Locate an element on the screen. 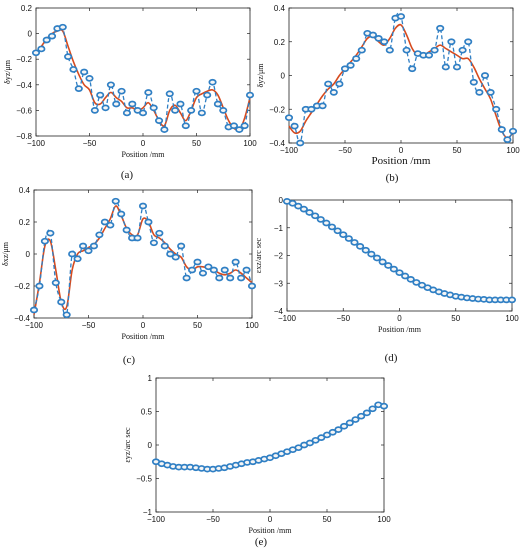 The image size is (522, 550). panel-label-e: (e) is located at coordinates (261, 542).